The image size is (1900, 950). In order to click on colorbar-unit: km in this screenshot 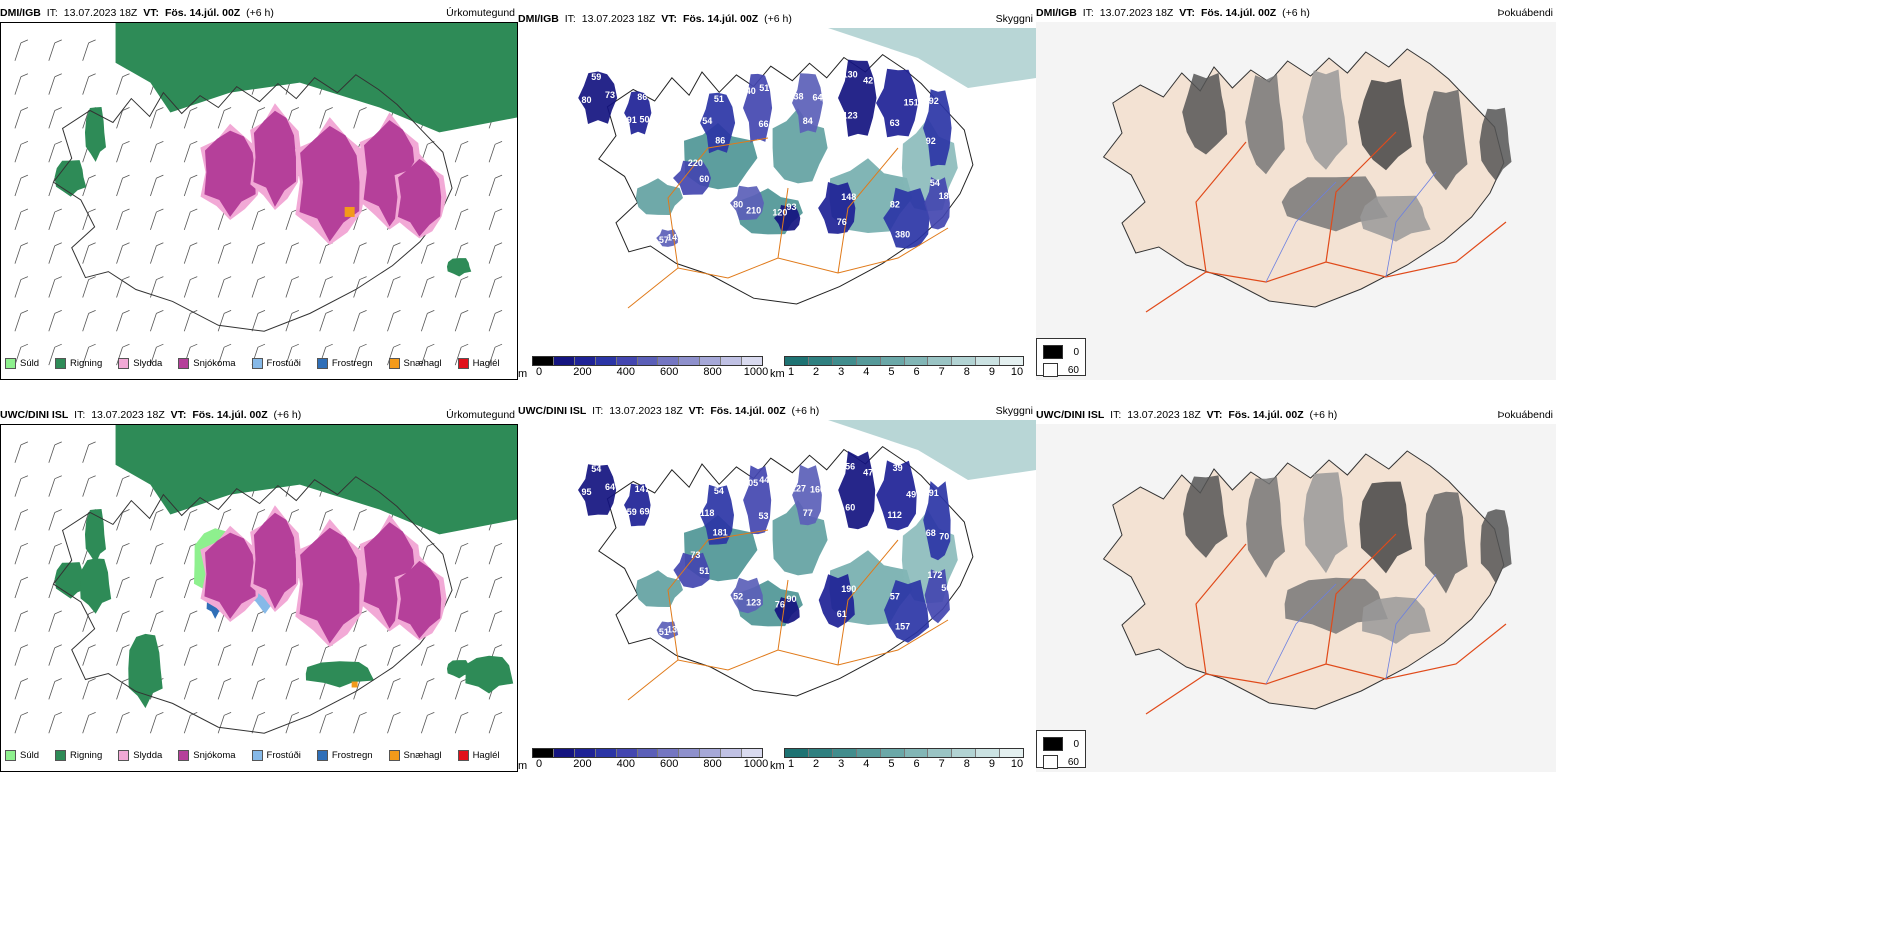, I will do `click(777, 374)`.